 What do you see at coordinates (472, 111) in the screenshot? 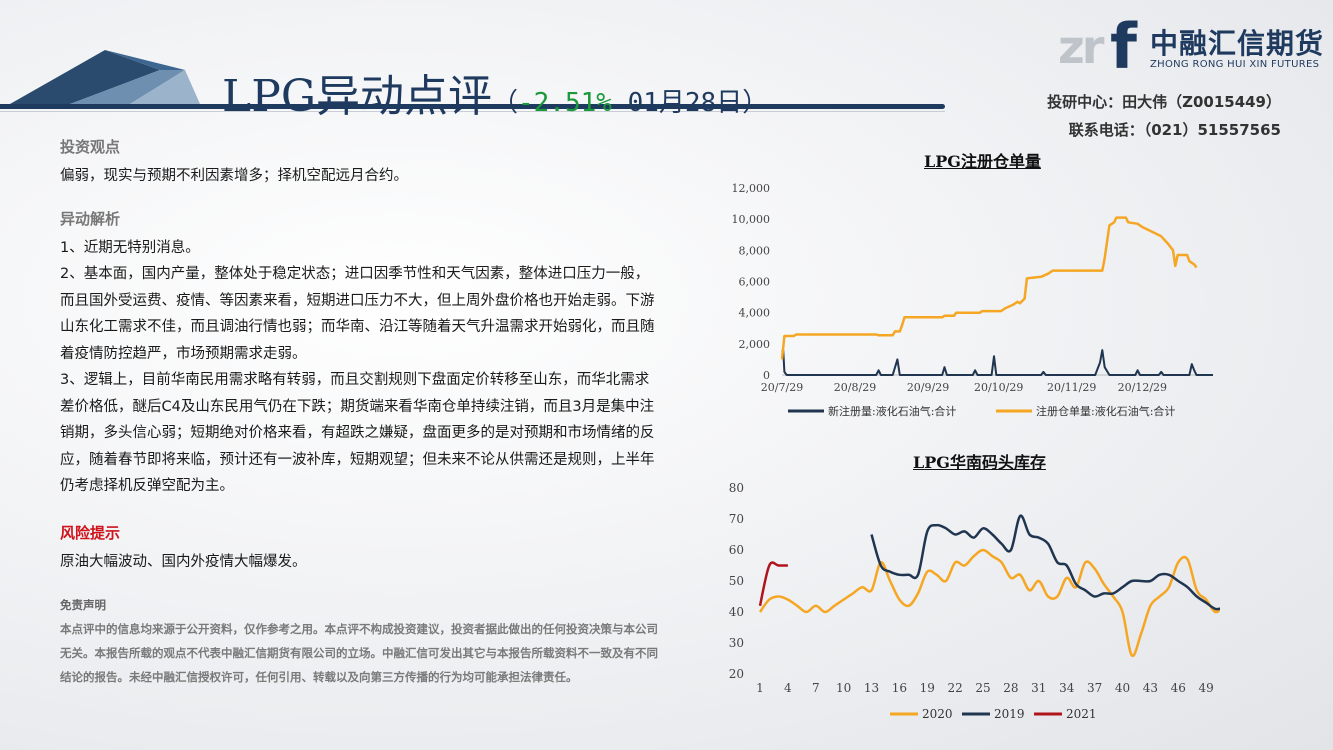
I see `header-thin-divider` at bounding box center [472, 111].